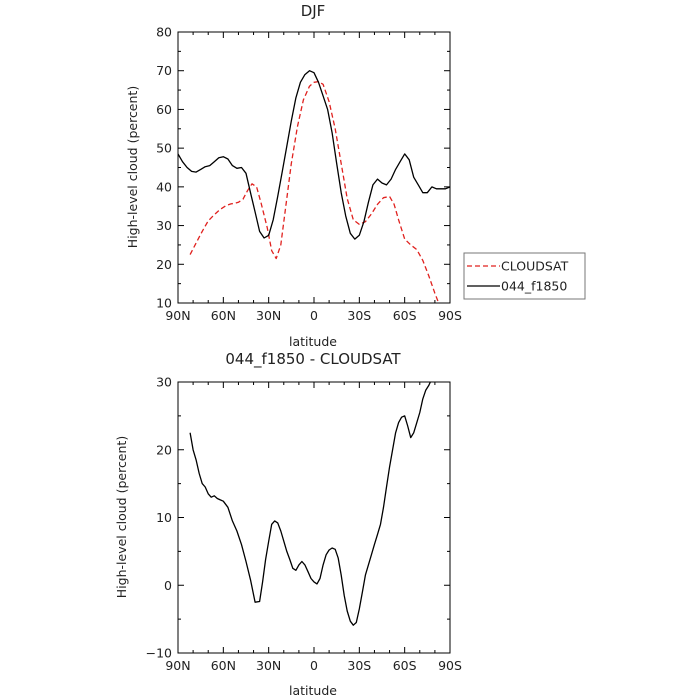  Describe the element at coordinates (164, 186) in the screenshot. I see `y-tick-label: 40` at that location.